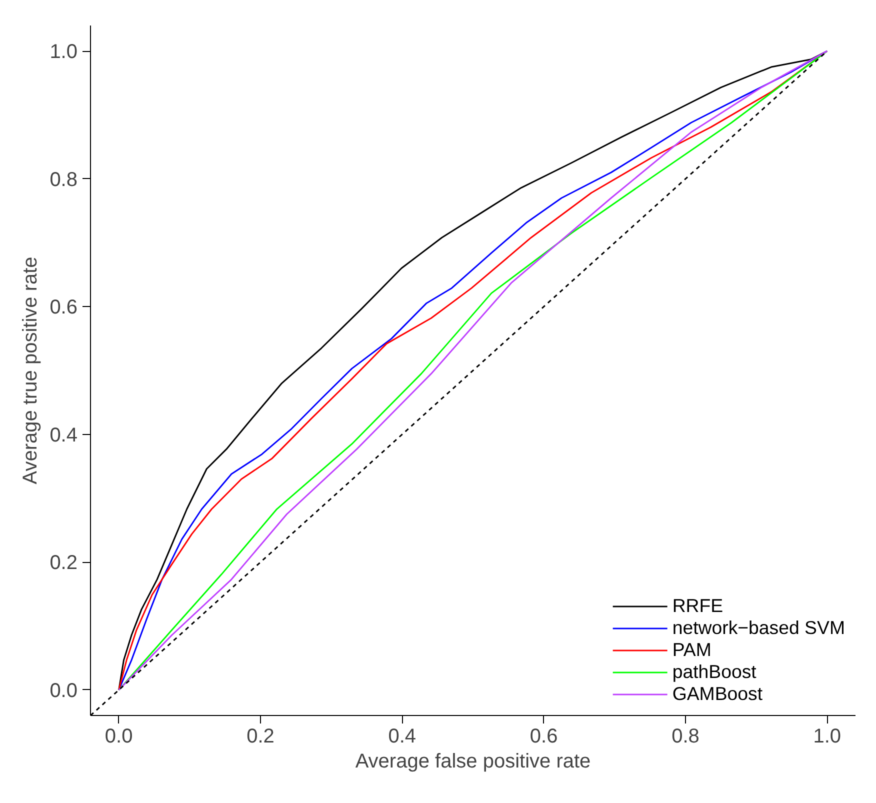  I want to click on legend-label: PAM, so click(692, 650).